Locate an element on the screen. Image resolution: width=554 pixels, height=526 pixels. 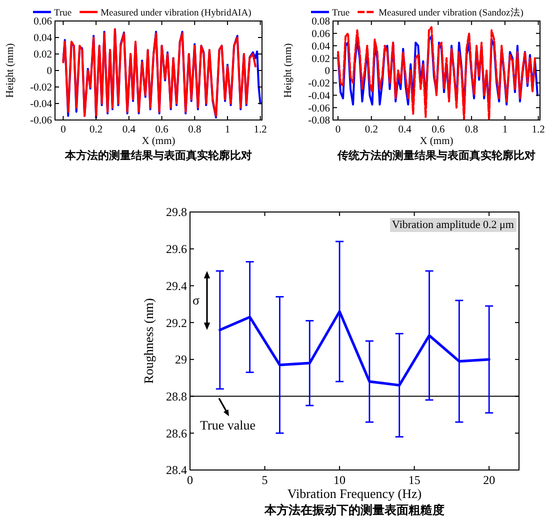
y-tick-label: 28.4 is located at coordinates (176, 470).